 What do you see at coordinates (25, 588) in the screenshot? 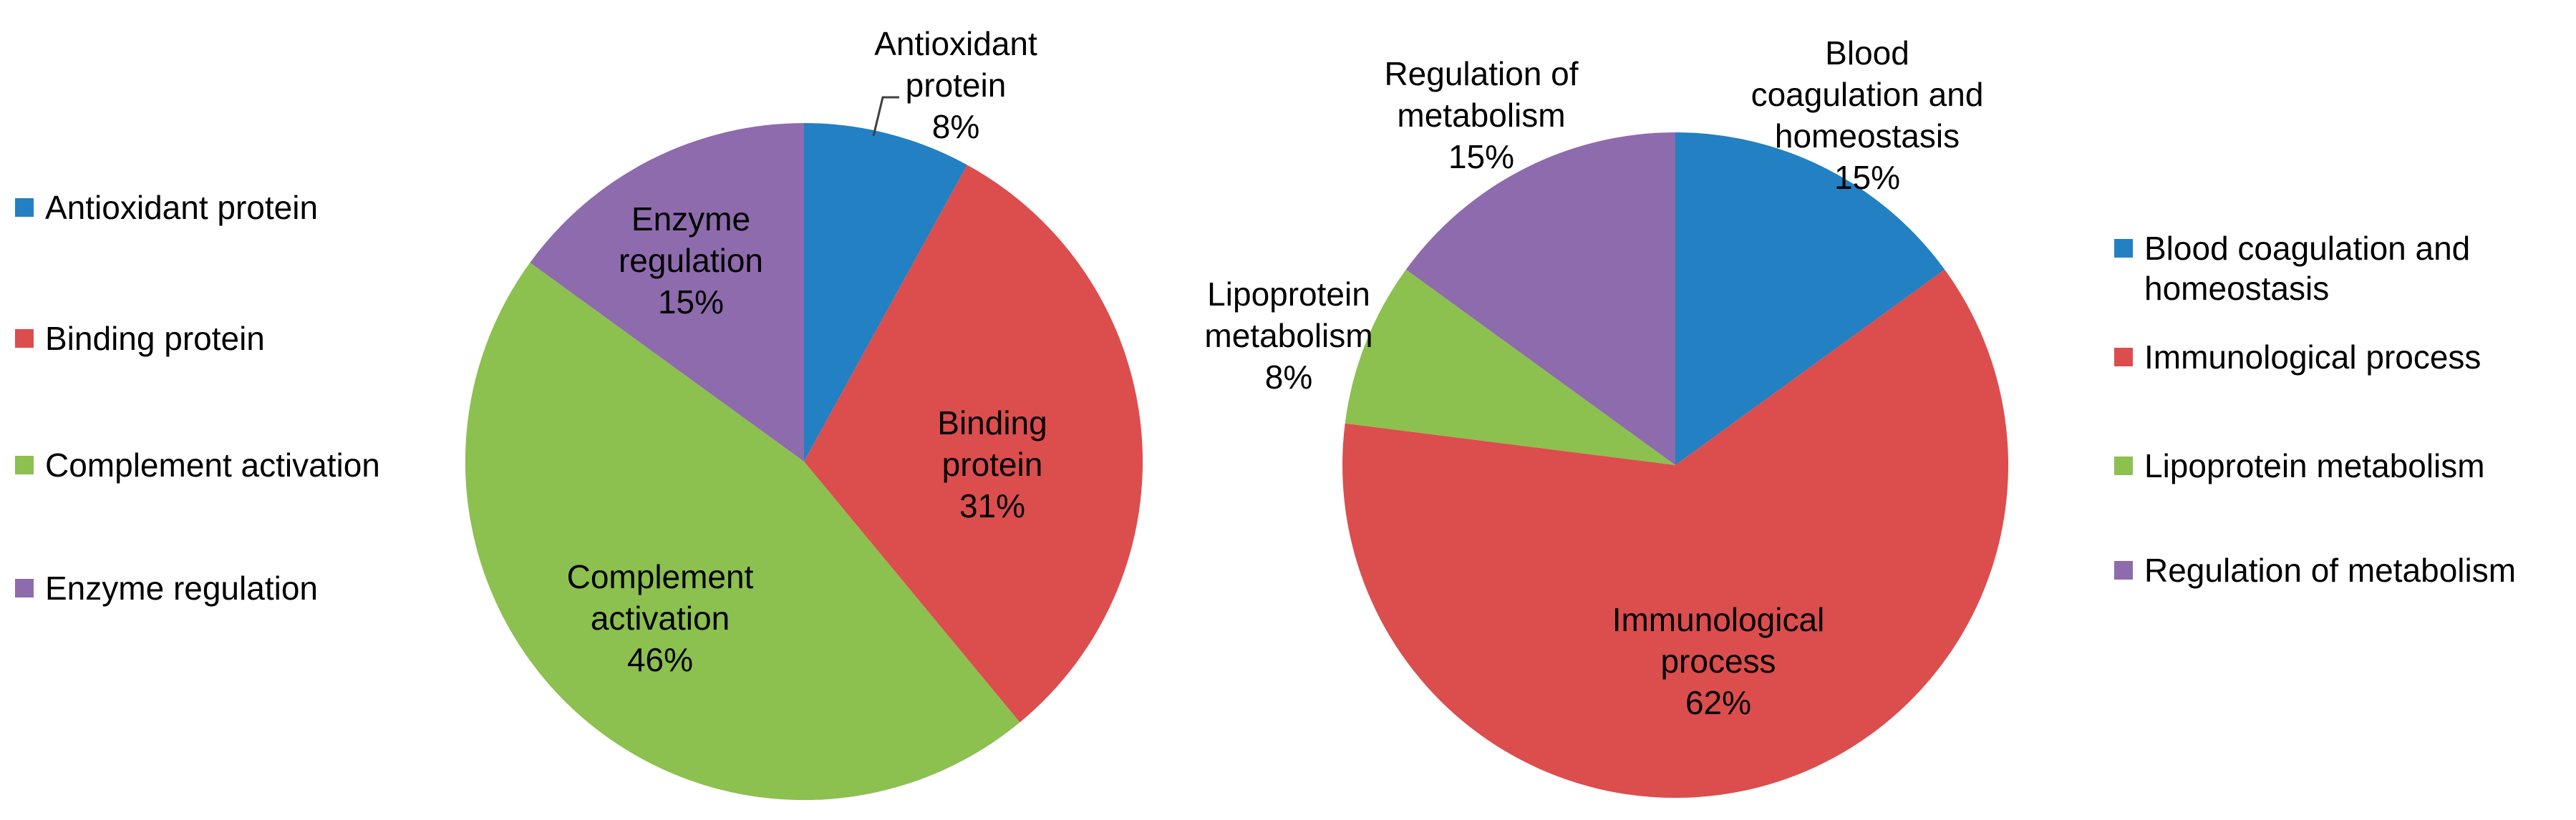
I see `legend-swatch-enzyme-regulation` at bounding box center [25, 588].